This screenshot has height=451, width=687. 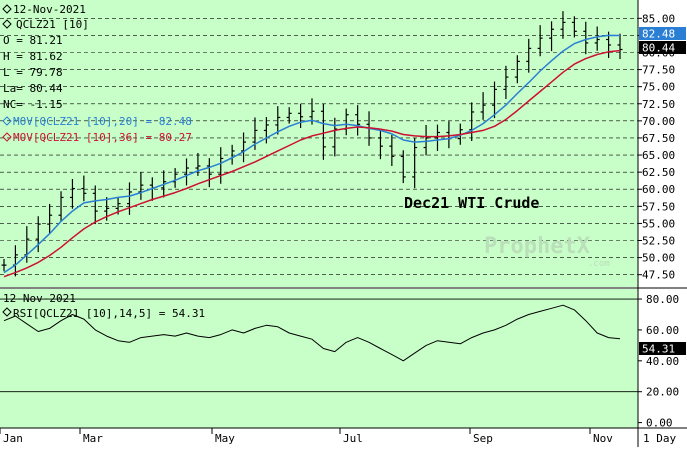 I want to click on watermark: ProphetX .com, so click(x=547, y=251).